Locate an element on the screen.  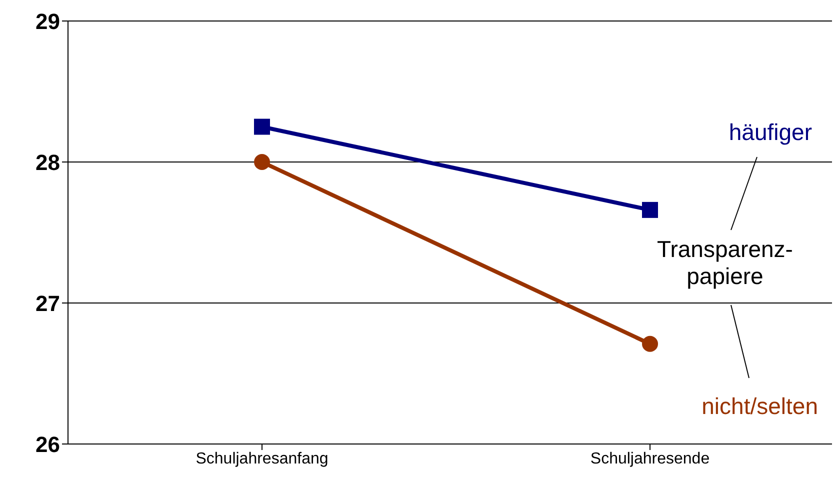
text: nicht/selten is located at coordinates (760, 406).